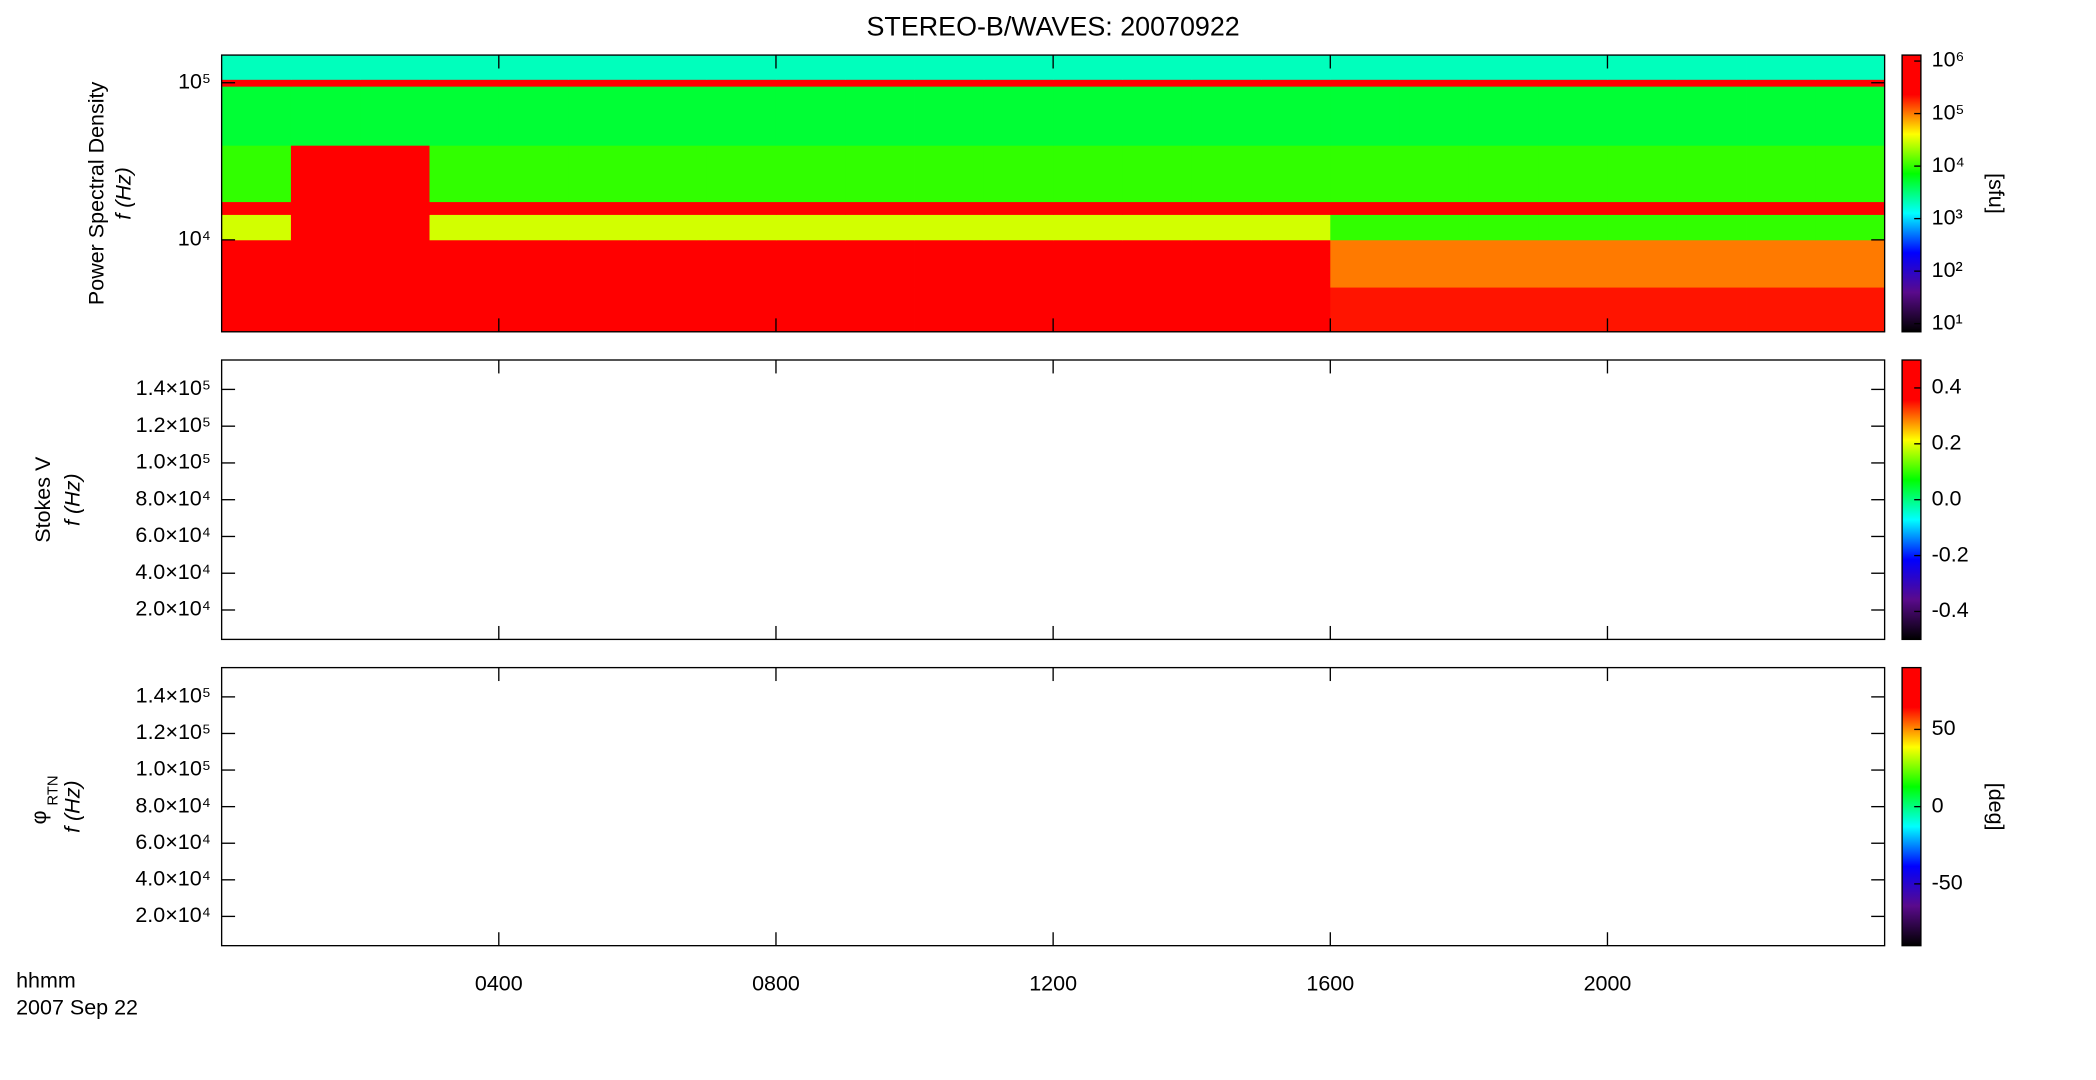  Describe the element at coordinates (1608, 983) in the screenshot. I see `x-tick-label: 2000` at that location.